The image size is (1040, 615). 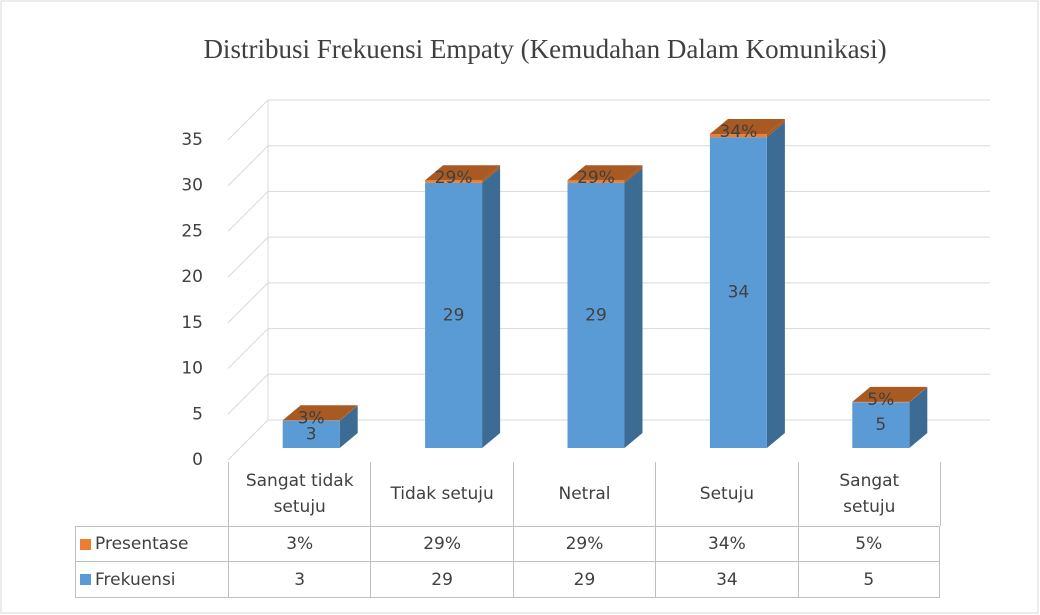 I want to click on data-label: 3%, so click(x=311, y=418).